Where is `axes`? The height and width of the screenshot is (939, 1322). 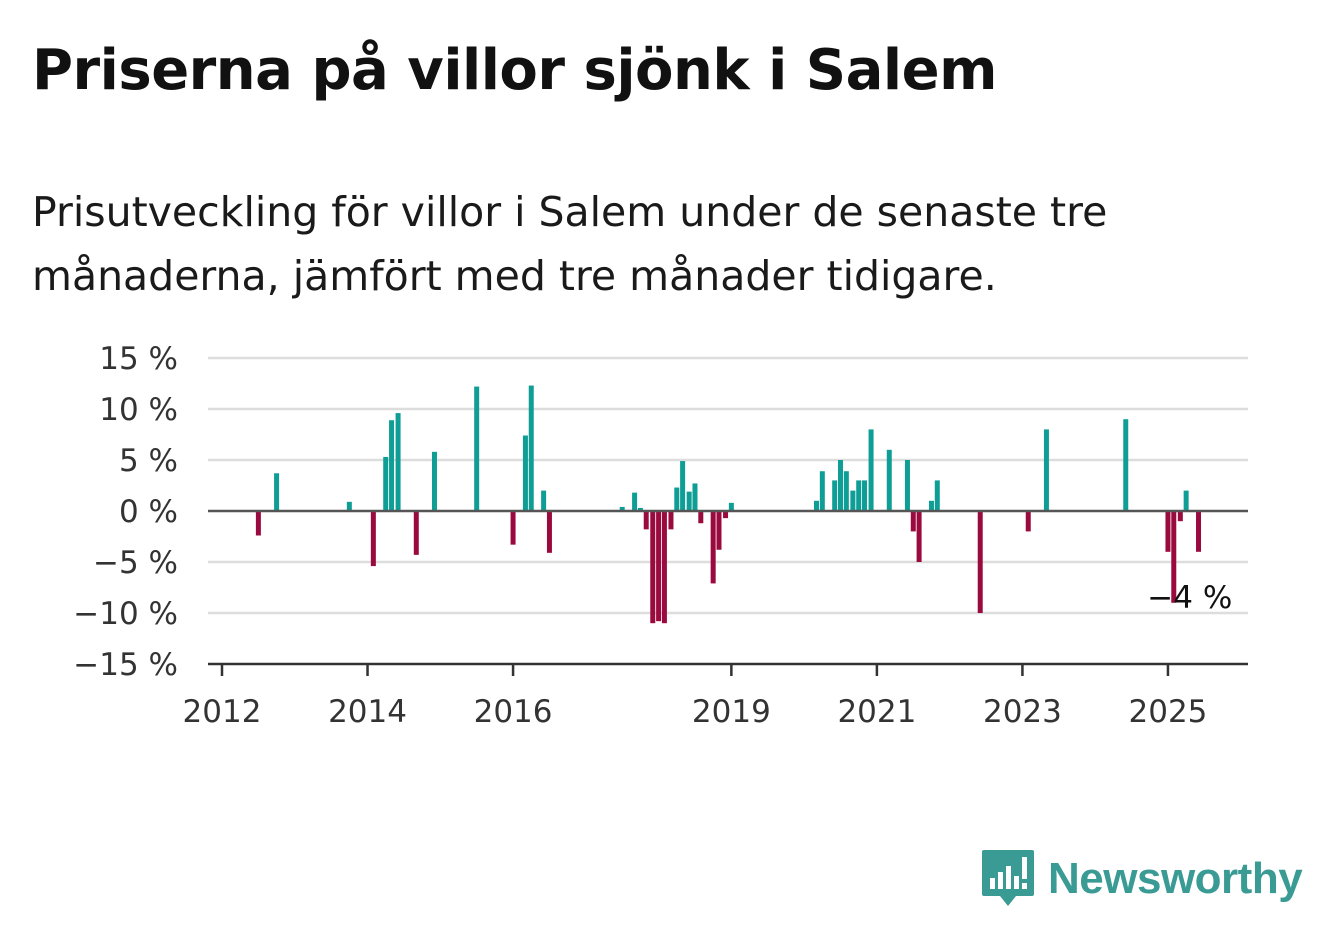
axes is located at coordinates (728, 587).